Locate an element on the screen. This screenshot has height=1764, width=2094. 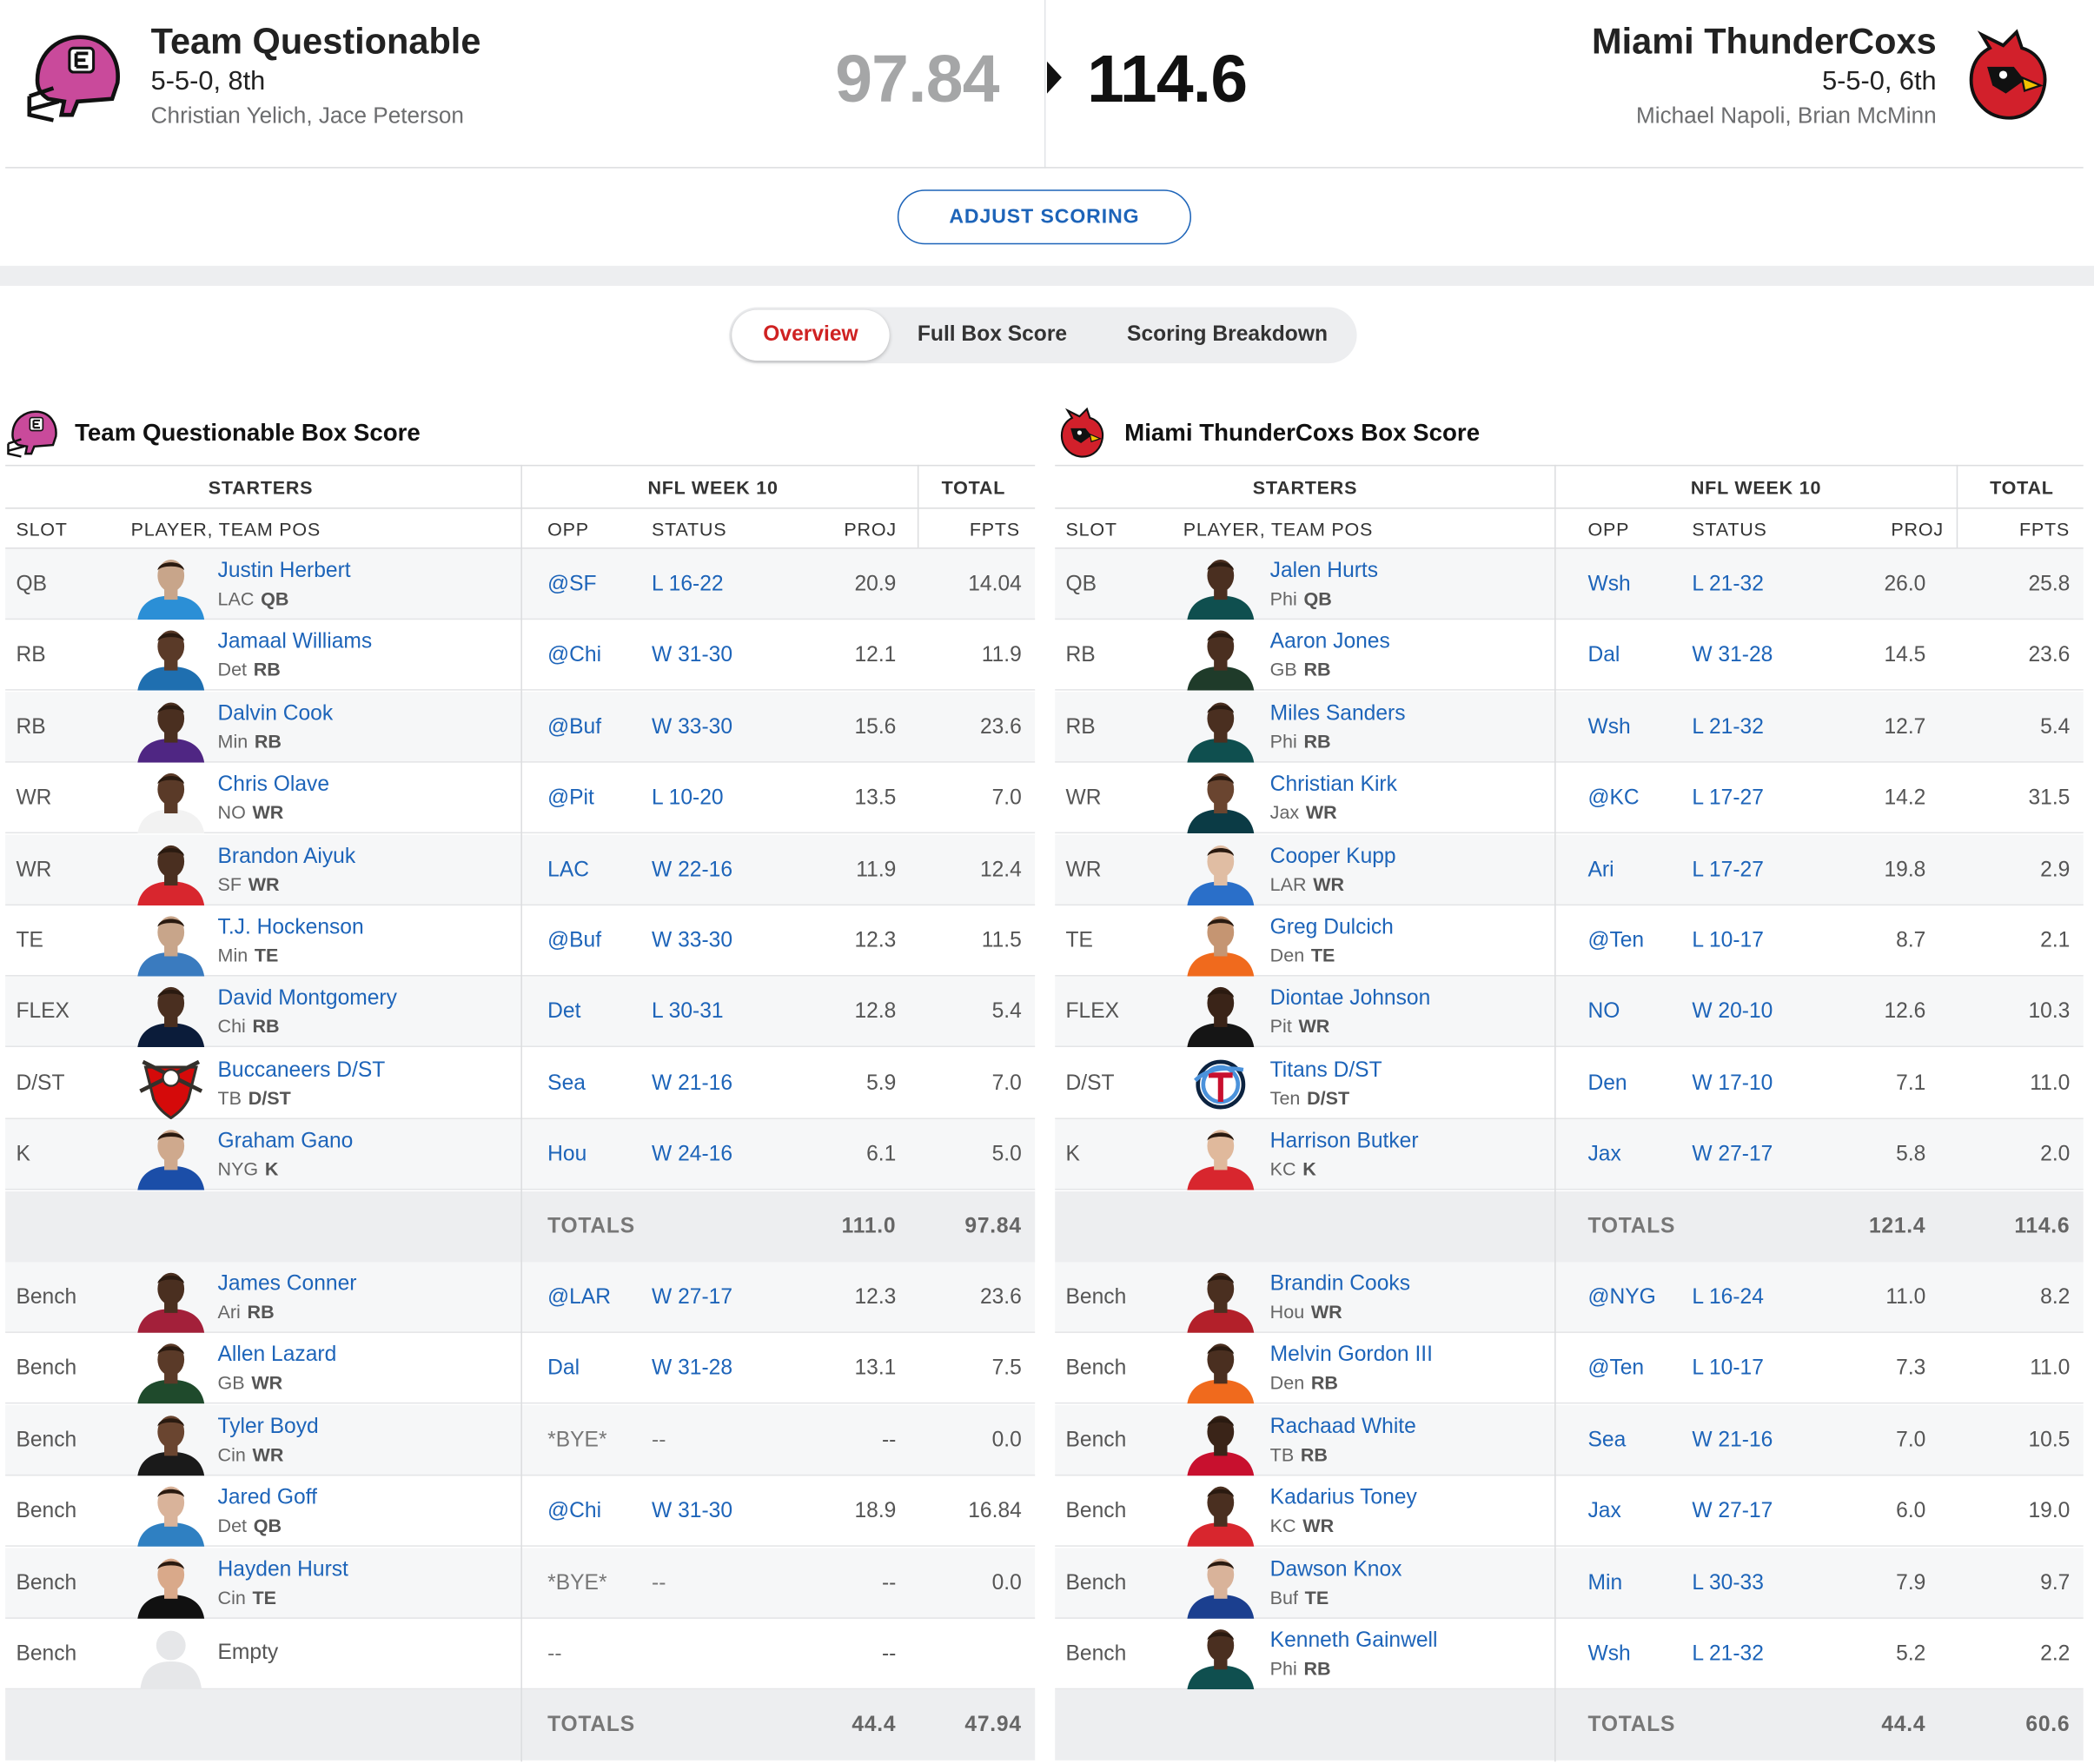
home-team-name: Miami ThunderCoxs is located at coordinates (1764, 41).